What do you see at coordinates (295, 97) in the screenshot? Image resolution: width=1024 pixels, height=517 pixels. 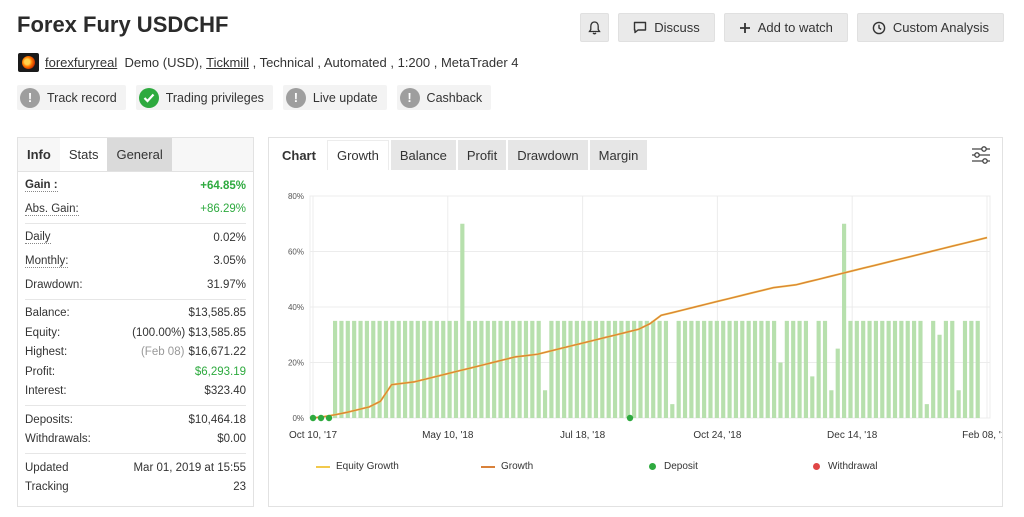 I see `exclamation-icon: !` at bounding box center [295, 97].